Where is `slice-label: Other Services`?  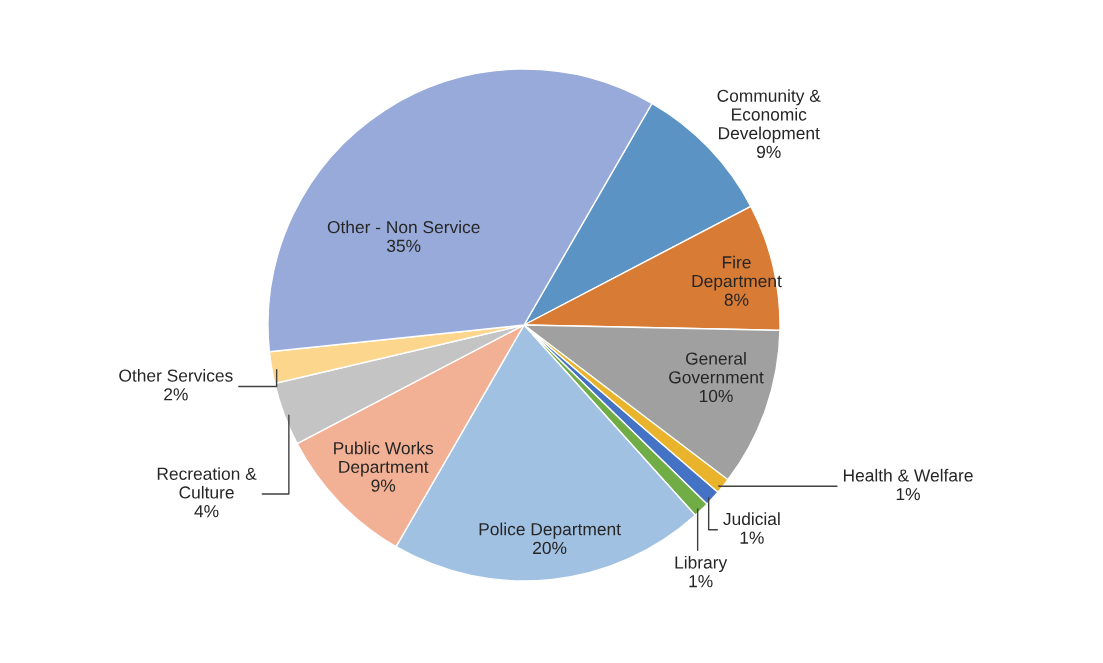
slice-label: Other Services is located at coordinates (176, 375).